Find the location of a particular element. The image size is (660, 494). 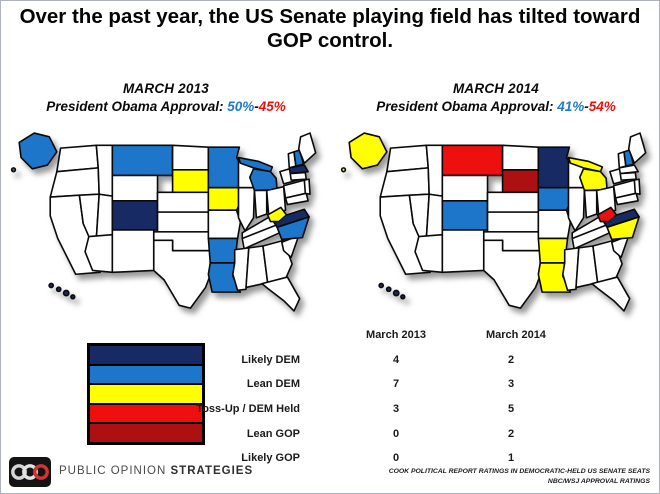

state-MD is located at coordinates (626, 199).